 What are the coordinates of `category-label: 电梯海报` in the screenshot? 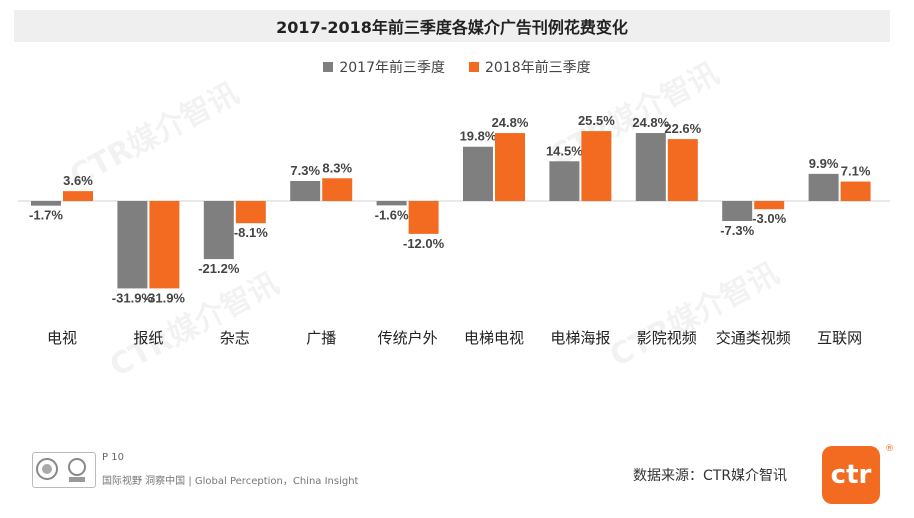 It's located at (580, 338).